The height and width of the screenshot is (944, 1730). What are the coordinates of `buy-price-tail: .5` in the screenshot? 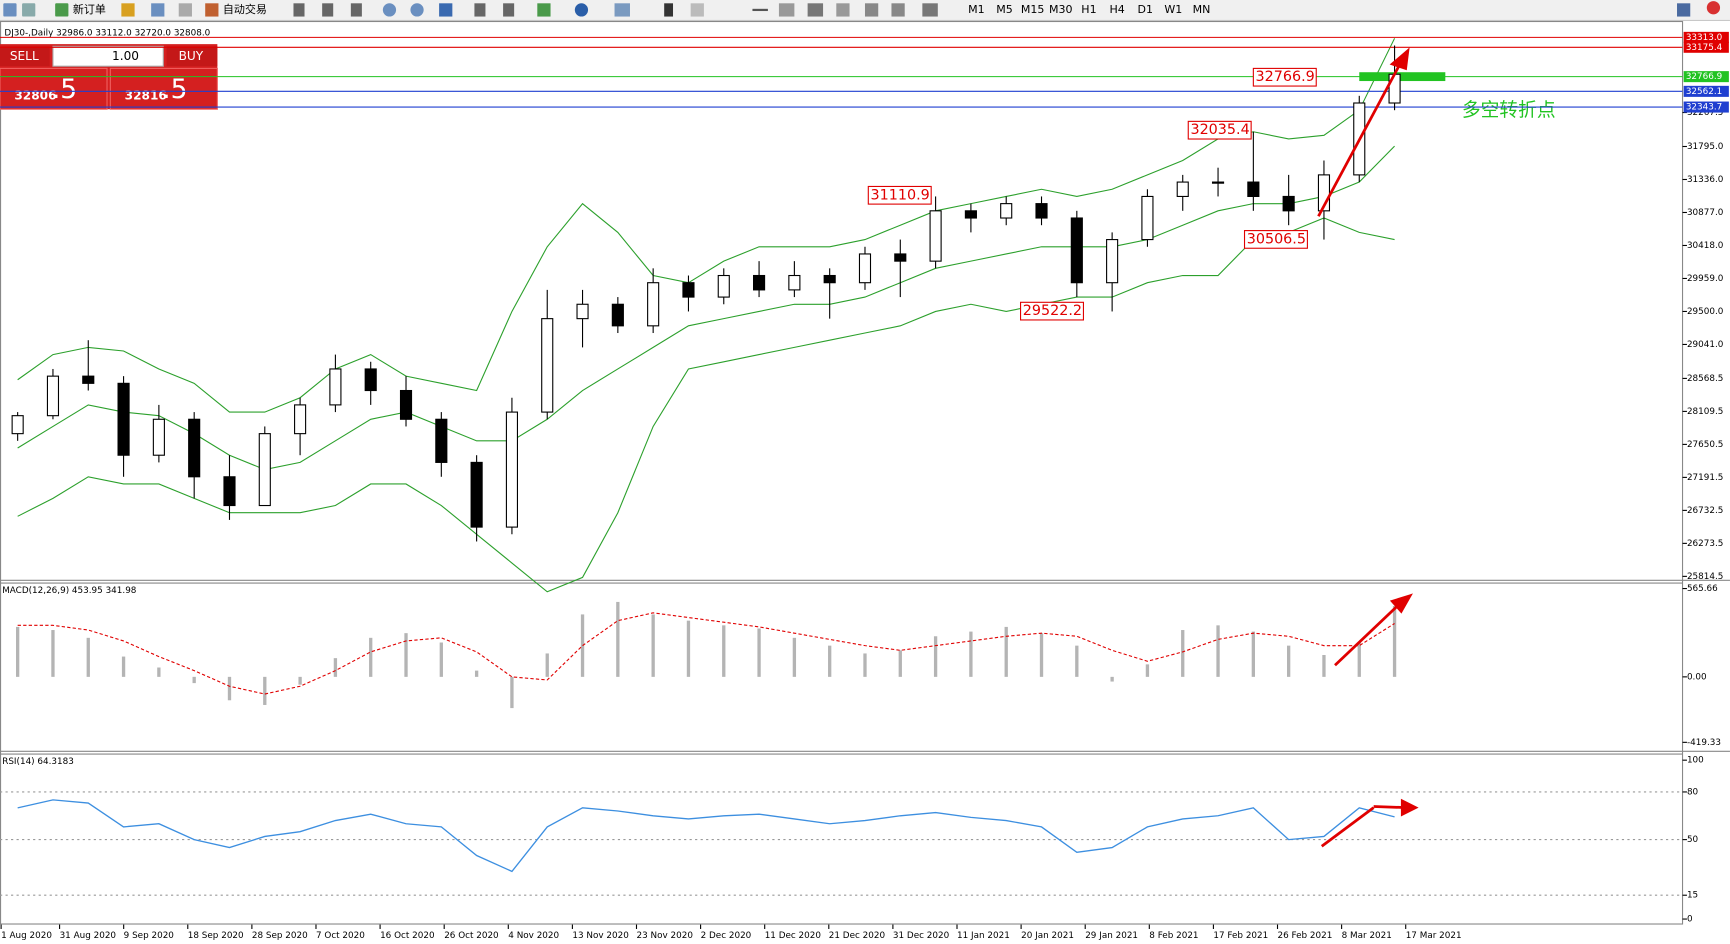 It's located at (174, 89).